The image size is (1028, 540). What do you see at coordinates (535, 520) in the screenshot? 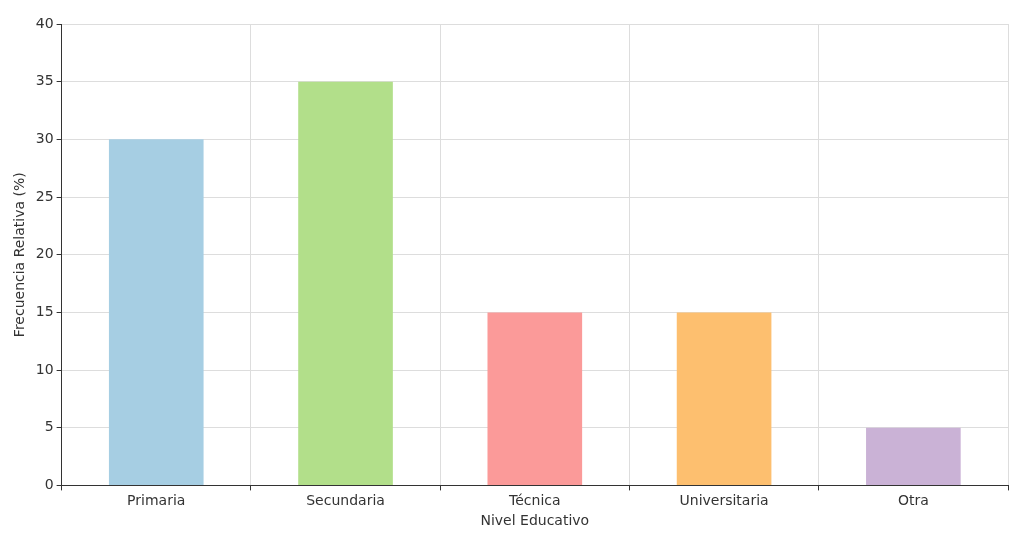
I see `x-axis-title: Nivel Educativo` at bounding box center [535, 520].